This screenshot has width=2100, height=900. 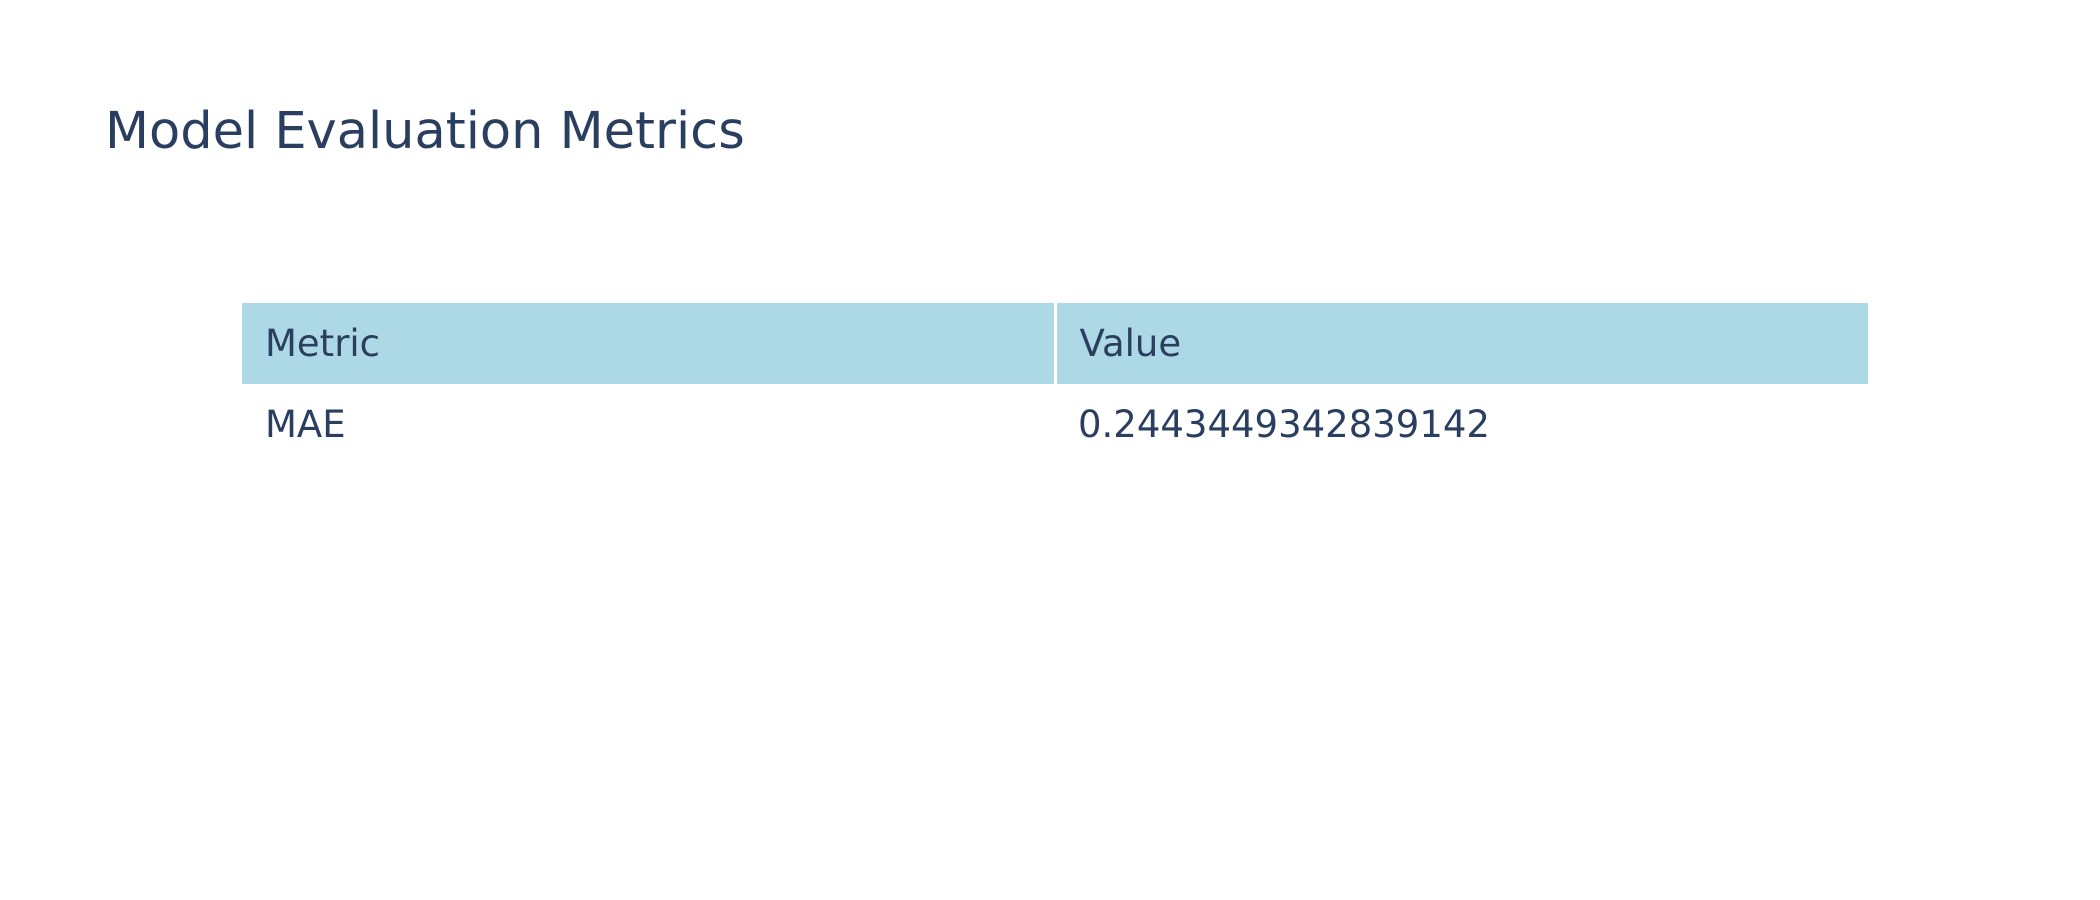 I want to click on table-cell-value: 0.2443449342839142, so click(x=1461, y=424).